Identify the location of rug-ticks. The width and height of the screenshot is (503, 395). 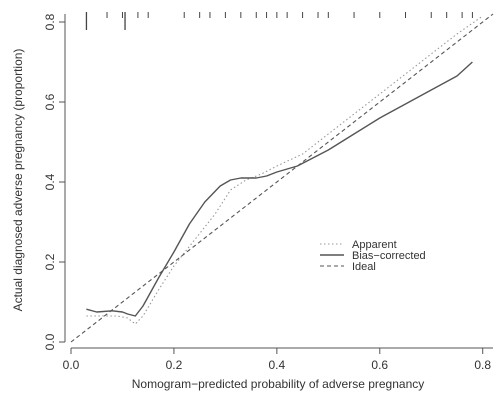
(279, 21).